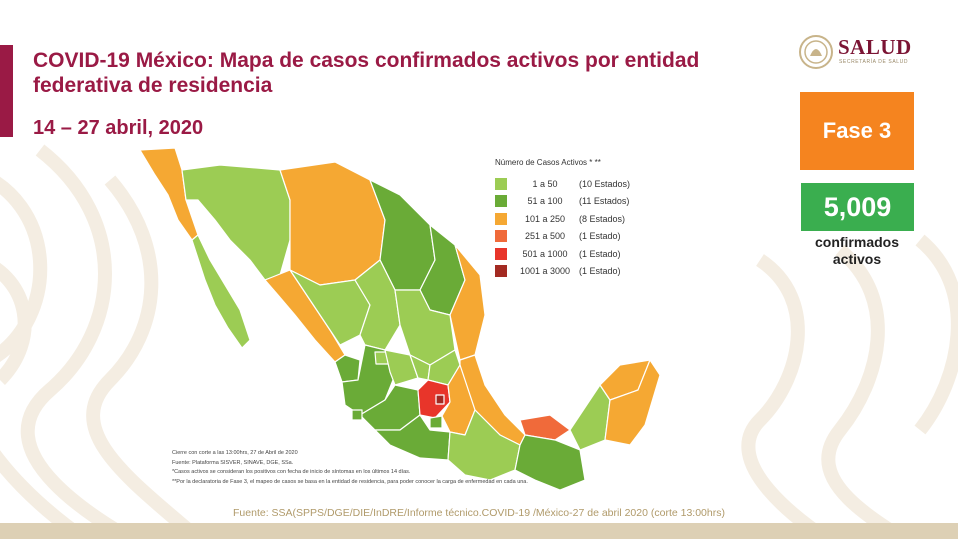  What do you see at coordinates (582, 272) in the screenshot?
I see `legend-item: 1001 a 3000 (1 Estado)` at bounding box center [582, 272].